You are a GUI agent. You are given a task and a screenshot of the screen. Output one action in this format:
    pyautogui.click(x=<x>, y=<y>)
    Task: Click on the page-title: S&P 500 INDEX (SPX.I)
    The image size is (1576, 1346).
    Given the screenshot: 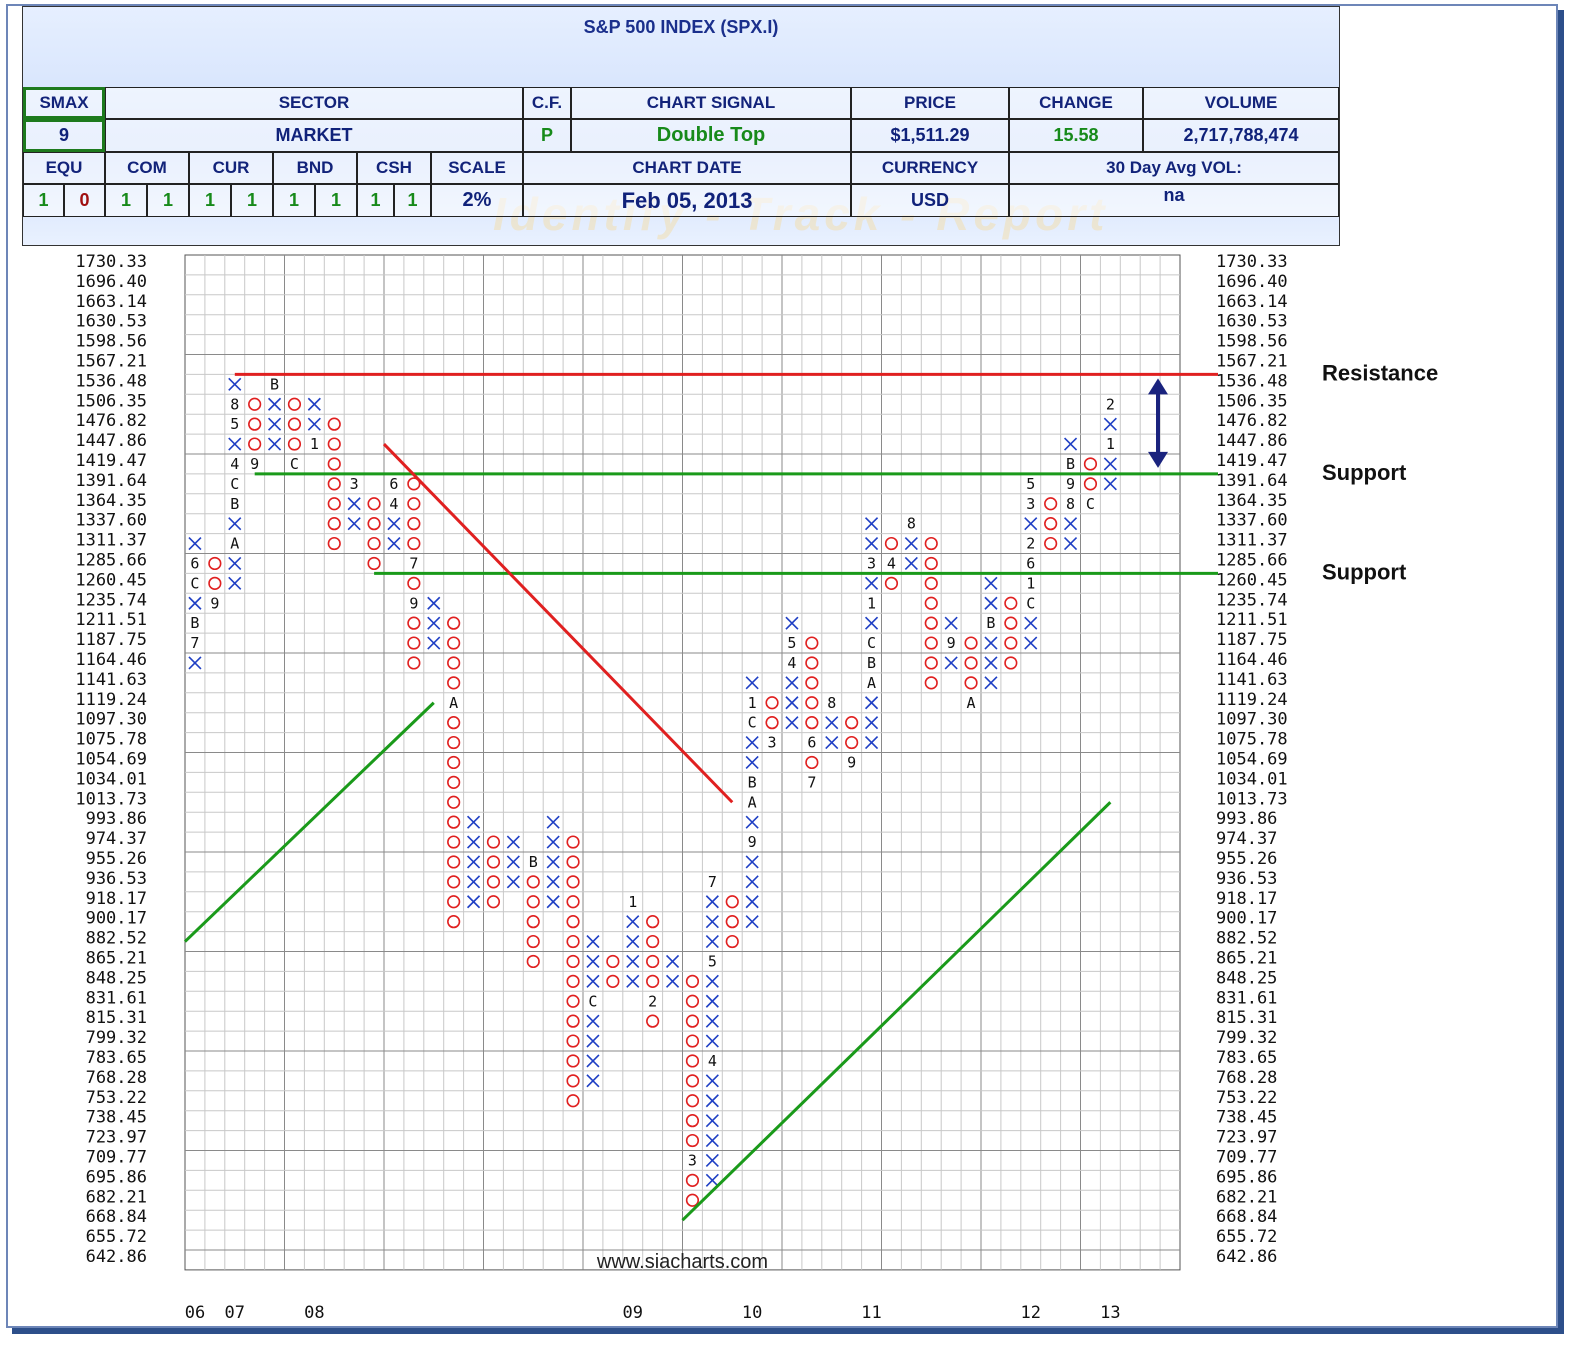 What is the action you would take?
    pyautogui.click(x=681, y=27)
    